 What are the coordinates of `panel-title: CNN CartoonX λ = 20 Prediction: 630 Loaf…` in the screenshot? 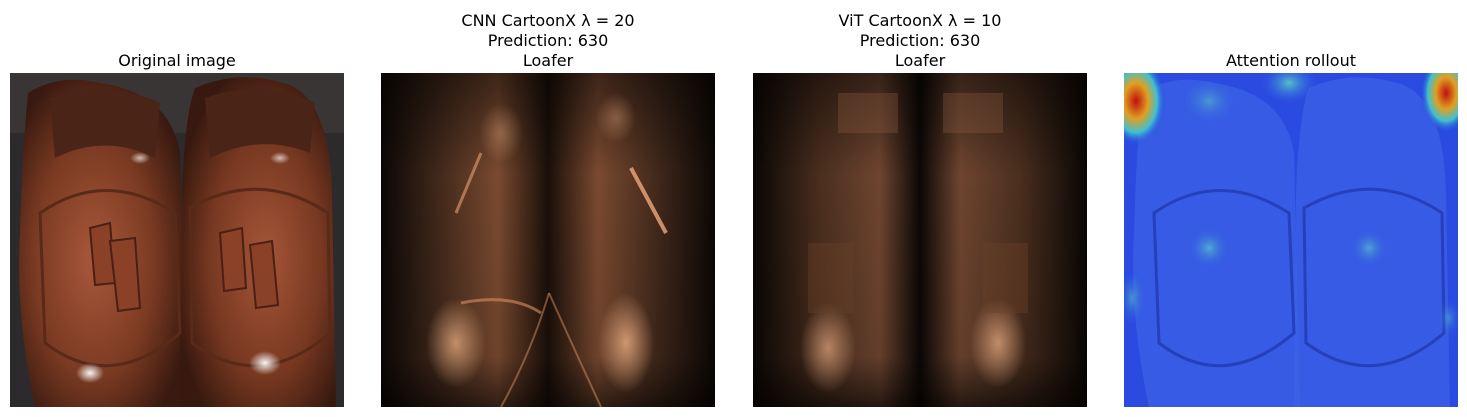 It's located at (548, 41).